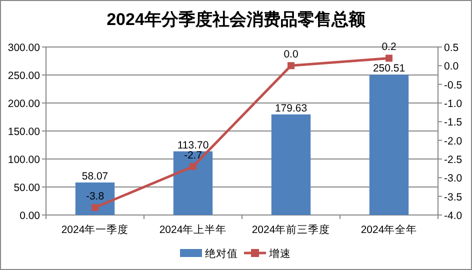 Image resolution: width=472 pixels, height=270 pixels. Describe the element at coordinates (291, 229) in the screenshot. I see `x-tick-label: 2024年前三季度` at that location.